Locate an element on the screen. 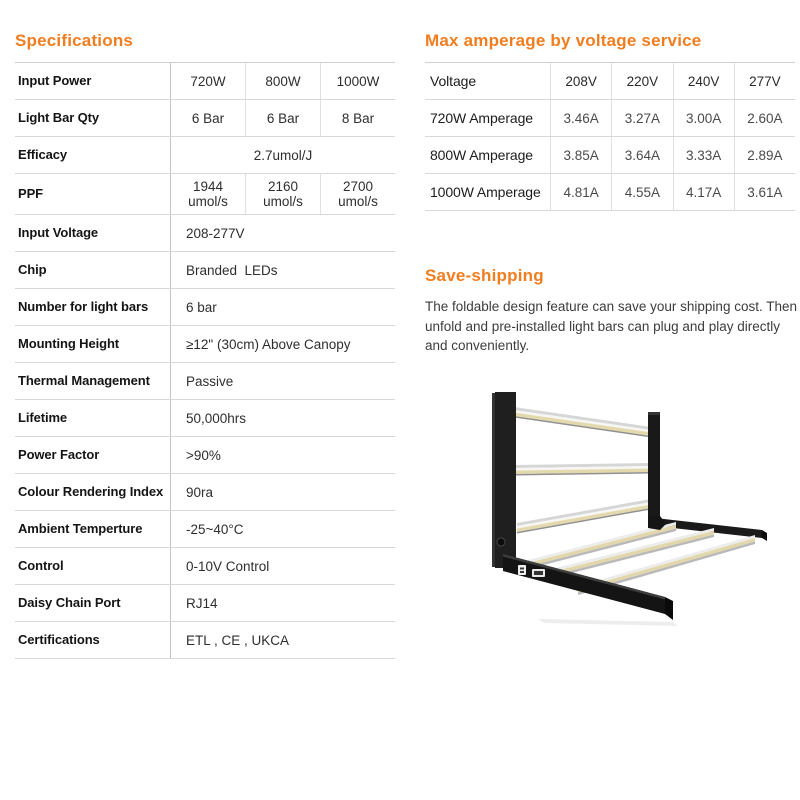 This screenshot has width=800, height=800. spec-value: ≥12" (30cm) Above Canopy is located at coordinates (282, 344).